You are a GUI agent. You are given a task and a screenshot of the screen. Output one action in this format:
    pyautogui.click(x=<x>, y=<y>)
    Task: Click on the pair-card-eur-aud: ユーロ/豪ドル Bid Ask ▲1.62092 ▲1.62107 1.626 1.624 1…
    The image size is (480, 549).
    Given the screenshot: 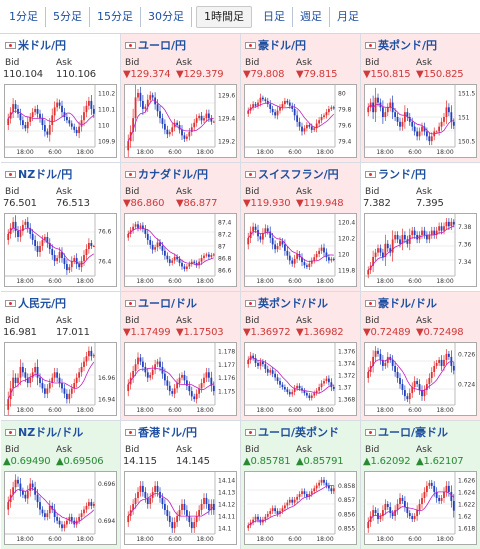 What is the action you would take?
    pyautogui.click(x=420, y=485)
    